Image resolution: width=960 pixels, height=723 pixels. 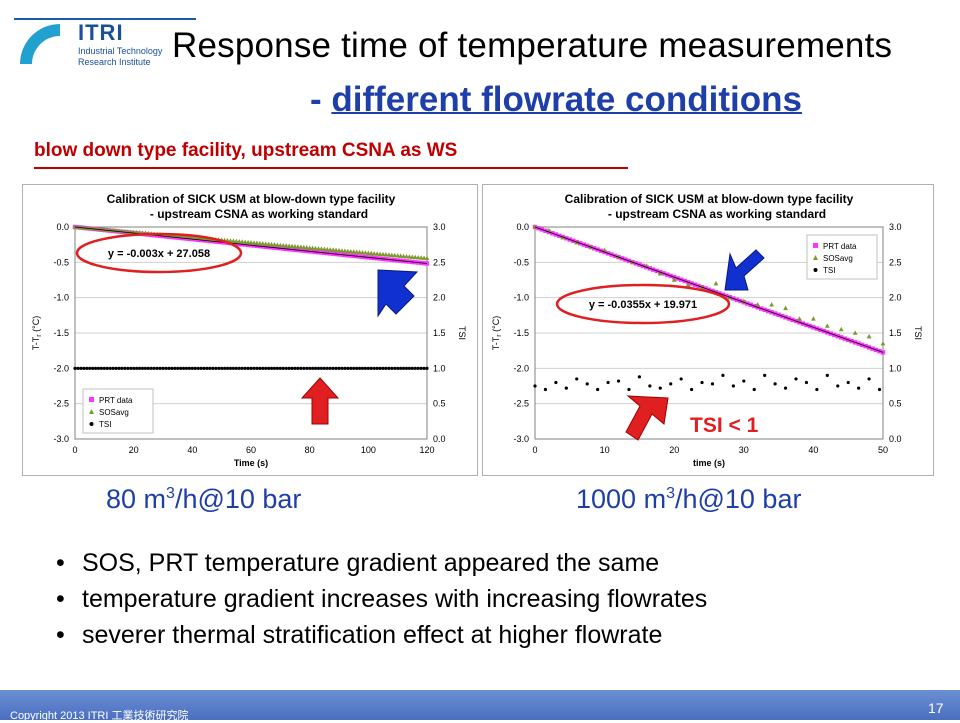 What do you see at coordinates (838, 258) in the screenshot?
I see `legend-label: SOSavg` at bounding box center [838, 258].